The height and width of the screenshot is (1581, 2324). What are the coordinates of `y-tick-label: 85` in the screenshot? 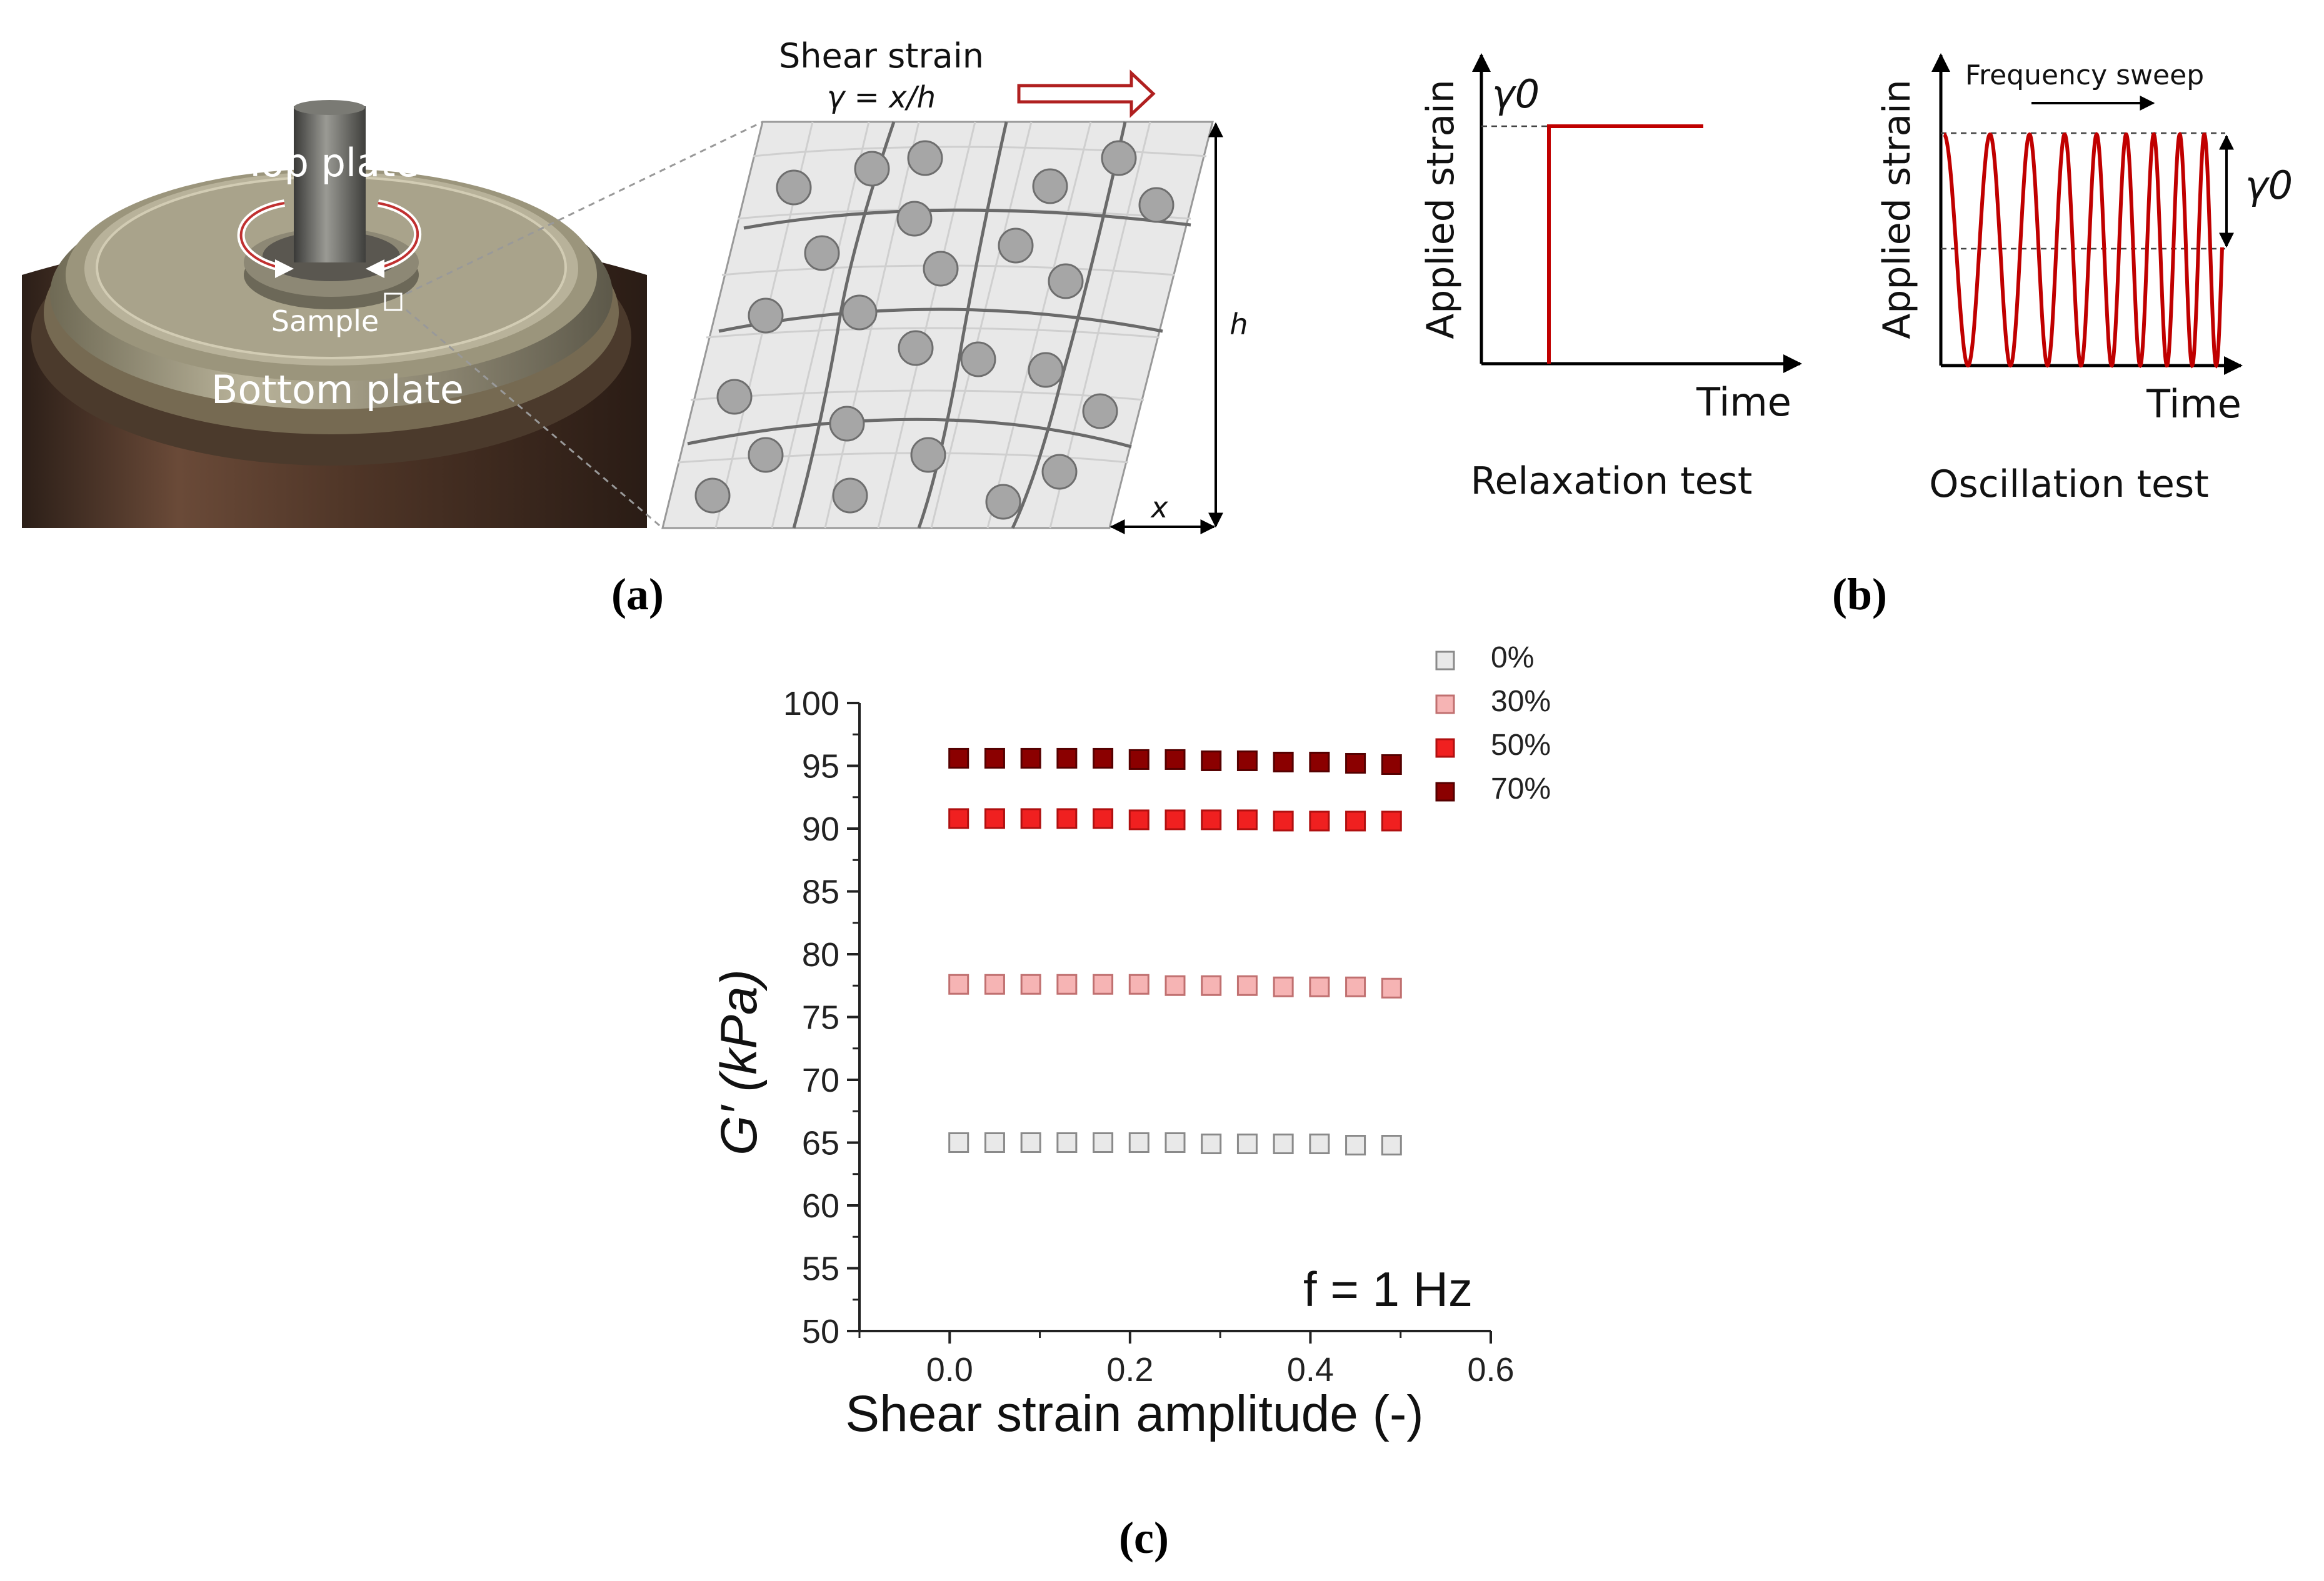 It's located at (820, 892).